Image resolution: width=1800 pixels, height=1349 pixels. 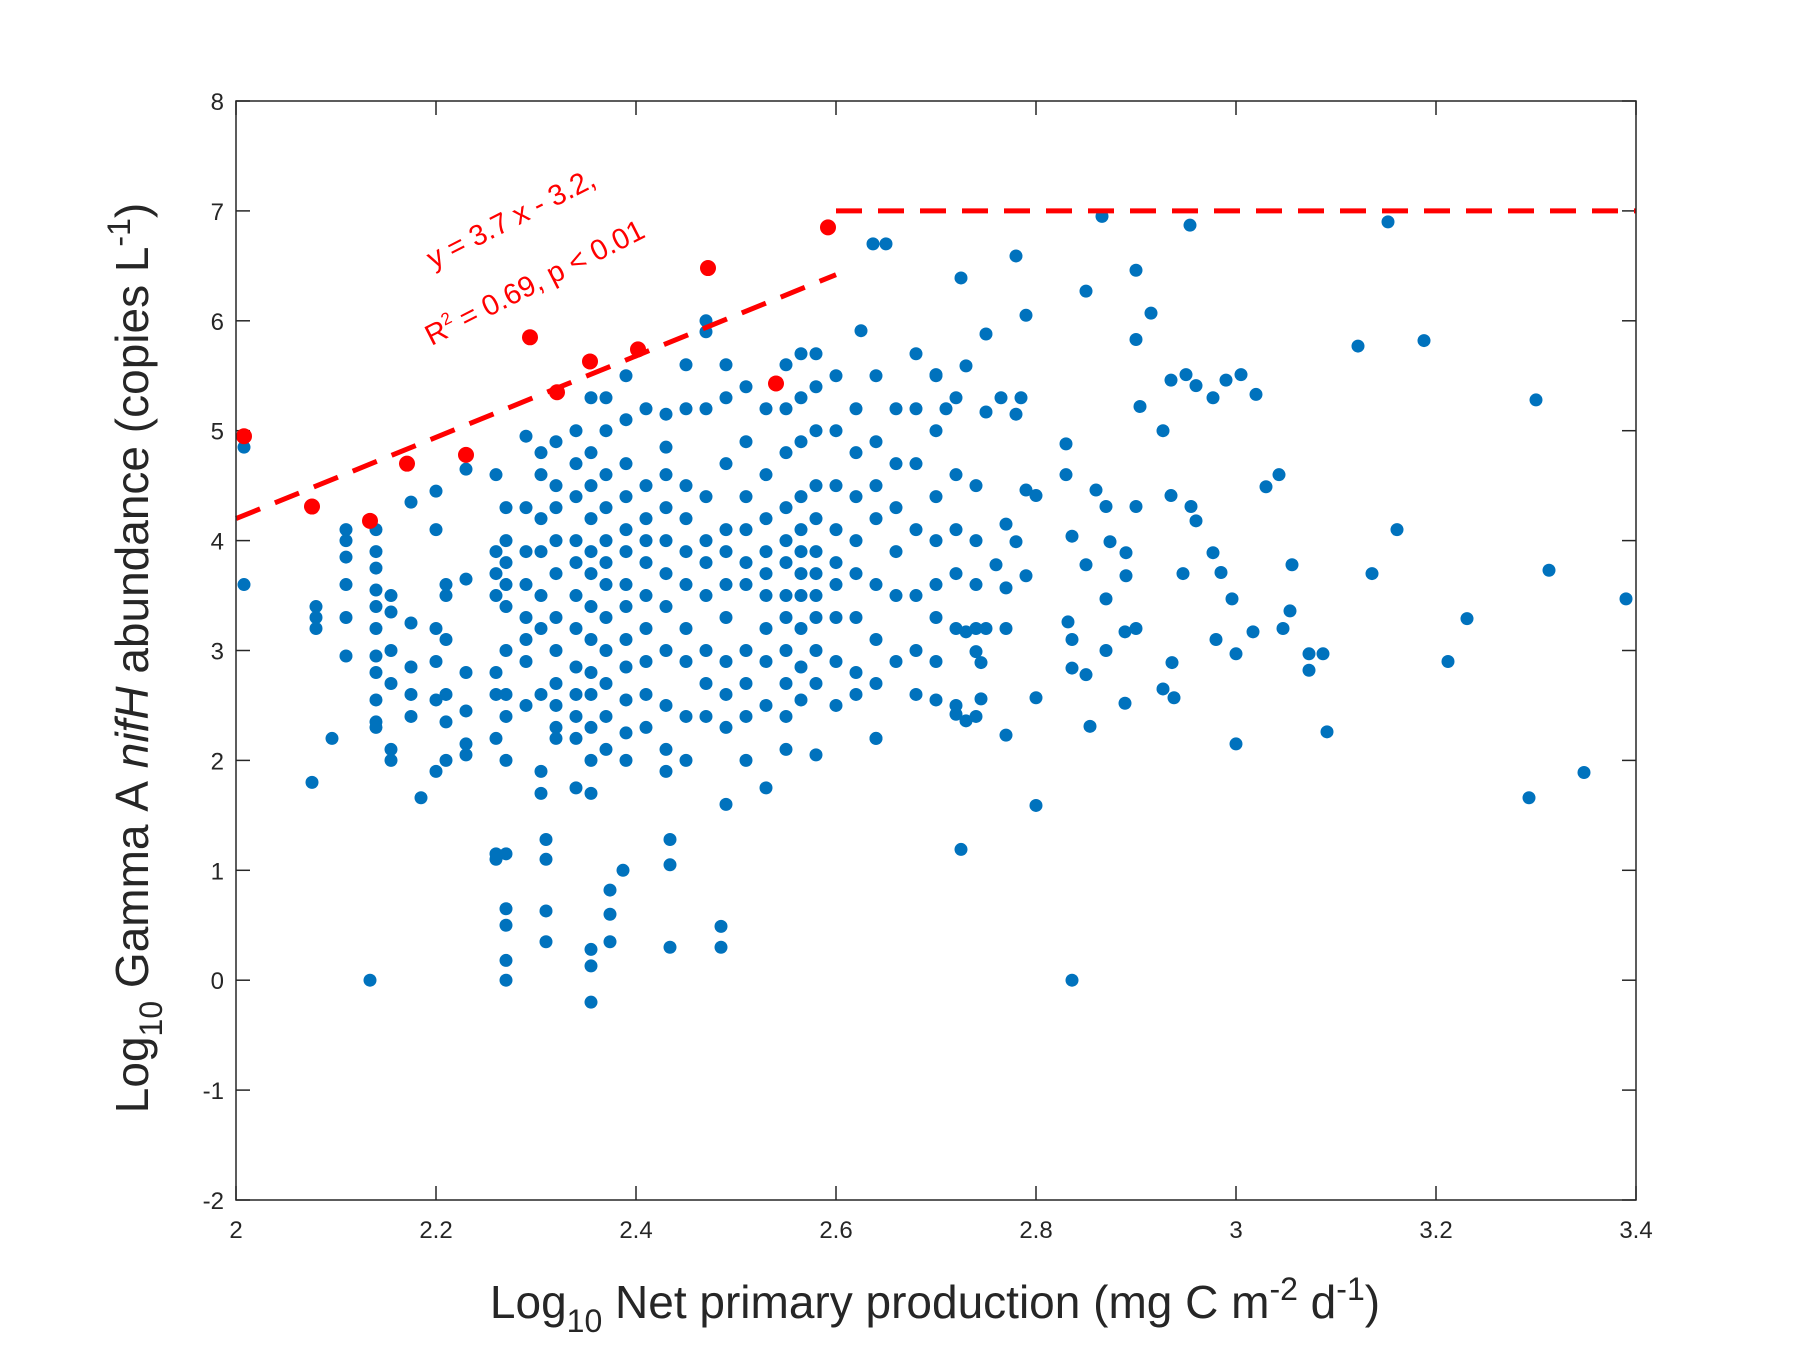 What do you see at coordinates (213, 1091) in the screenshot?
I see `y-tick-label: -1` at bounding box center [213, 1091].